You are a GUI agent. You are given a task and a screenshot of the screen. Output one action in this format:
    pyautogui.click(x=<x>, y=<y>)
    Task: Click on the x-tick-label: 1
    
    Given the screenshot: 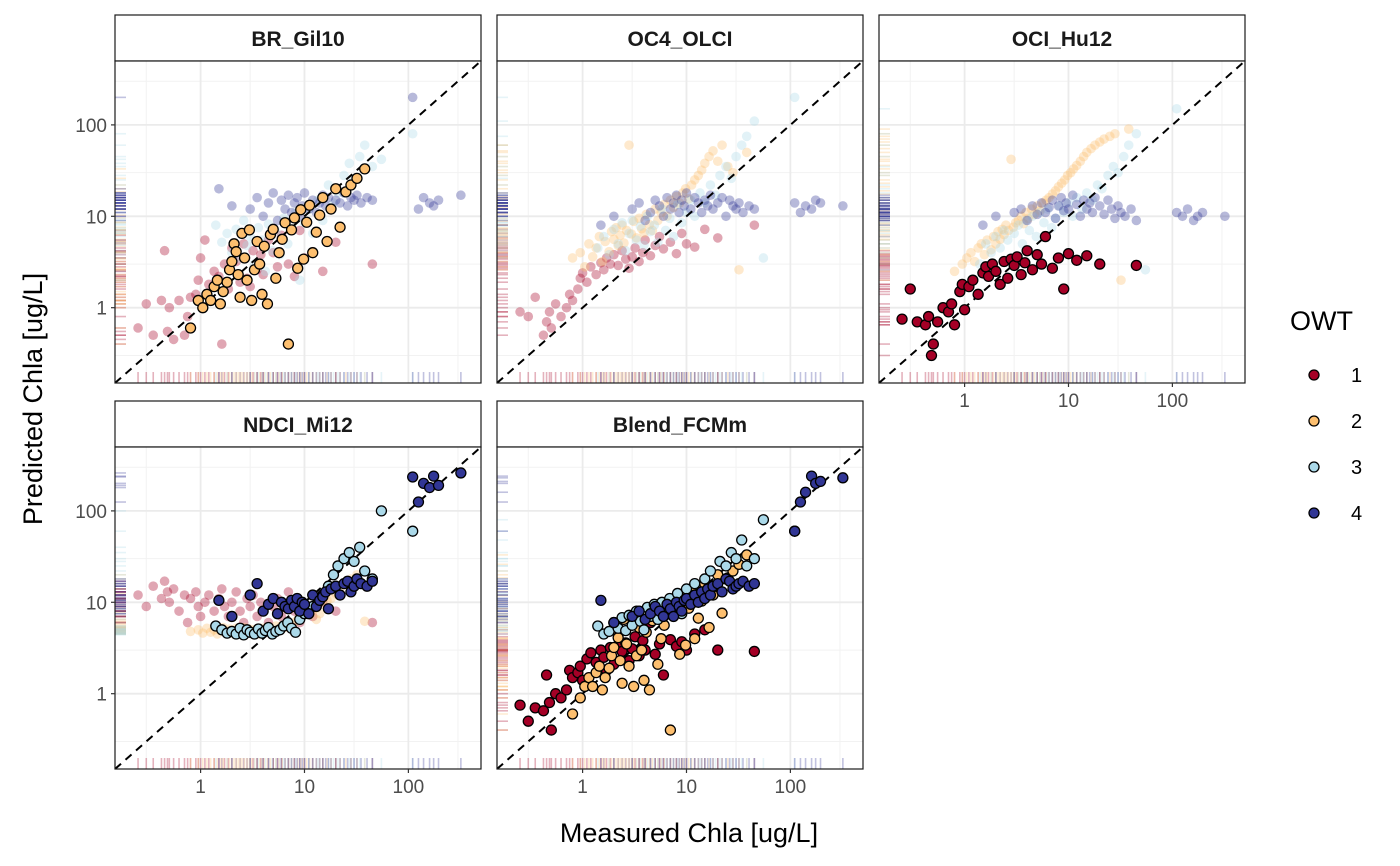 What is the action you would take?
    pyautogui.click(x=582, y=787)
    